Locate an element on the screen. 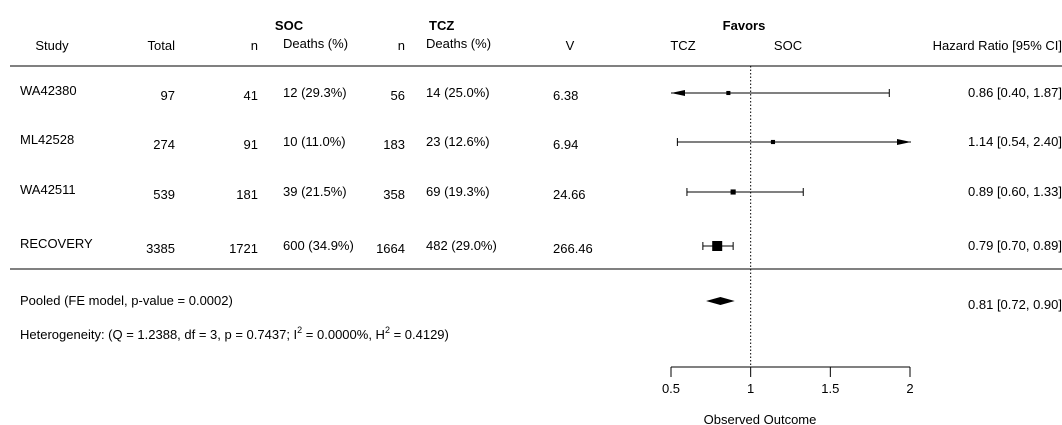 Image resolution: width=1062 pixels, height=425 pixels. hazard-ratio-value: 0.89 [0.60, 1.33] is located at coordinates (1015, 191).